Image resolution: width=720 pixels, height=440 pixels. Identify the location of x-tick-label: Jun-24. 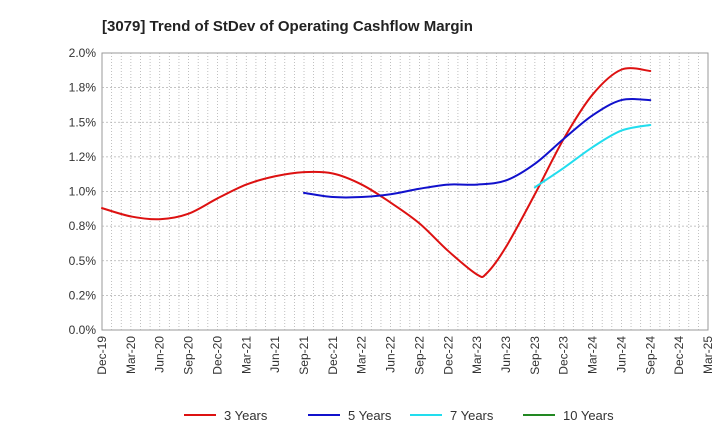
(621, 354).